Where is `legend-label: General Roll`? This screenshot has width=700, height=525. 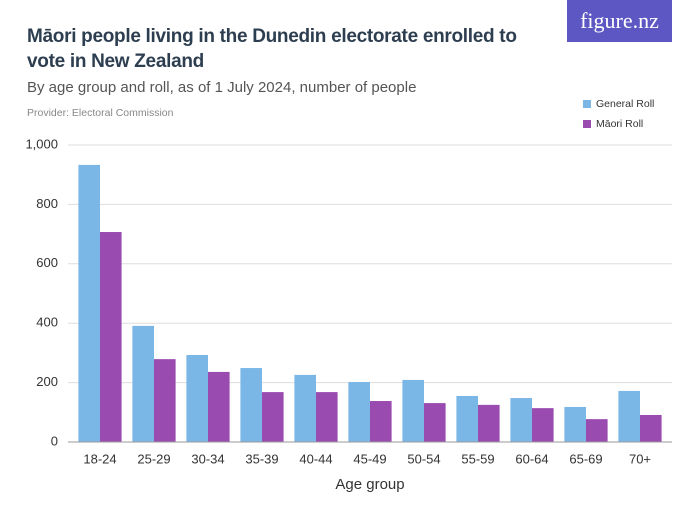 legend-label: General Roll is located at coordinates (625, 104).